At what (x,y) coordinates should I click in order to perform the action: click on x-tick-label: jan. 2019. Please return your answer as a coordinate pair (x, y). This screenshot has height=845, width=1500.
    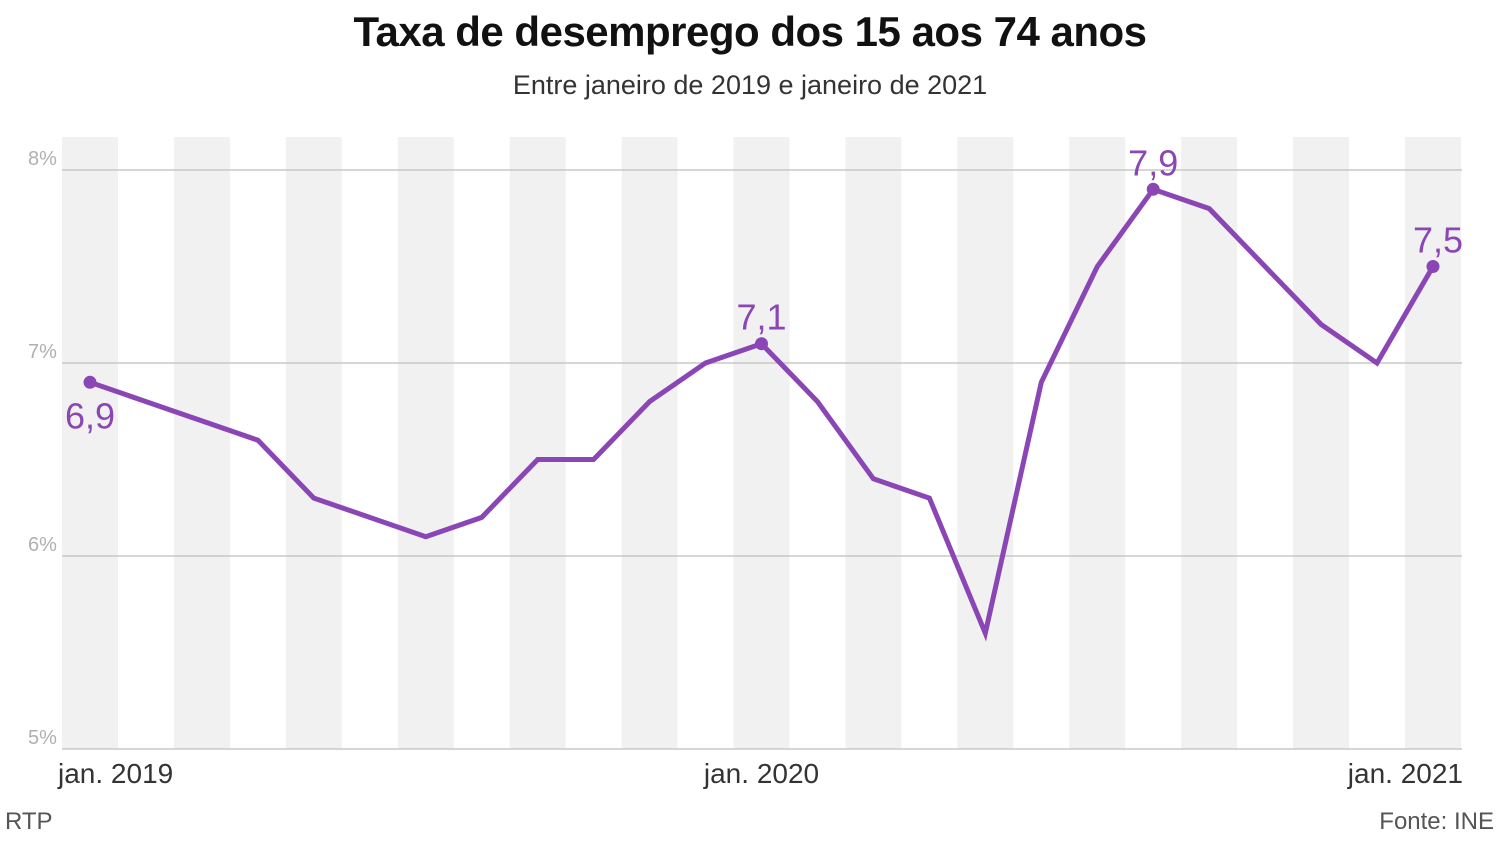
    Looking at the image, I should click on (115, 773).